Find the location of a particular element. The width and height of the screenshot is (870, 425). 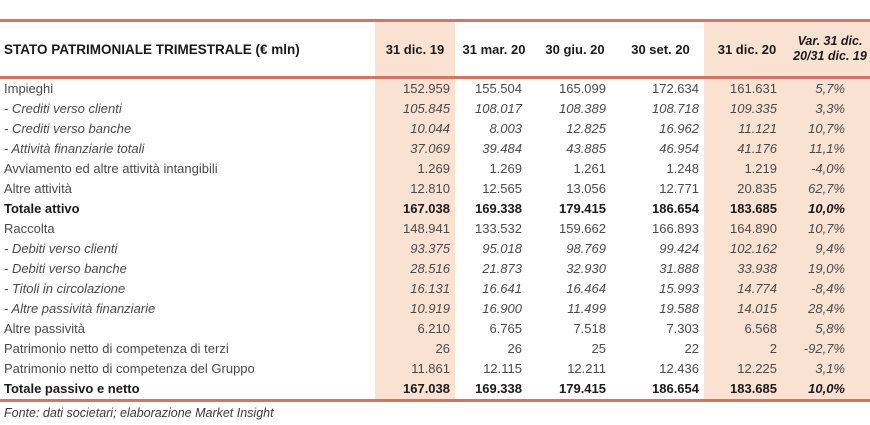

value-cell: -8,4% is located at coordinates (830, 289).